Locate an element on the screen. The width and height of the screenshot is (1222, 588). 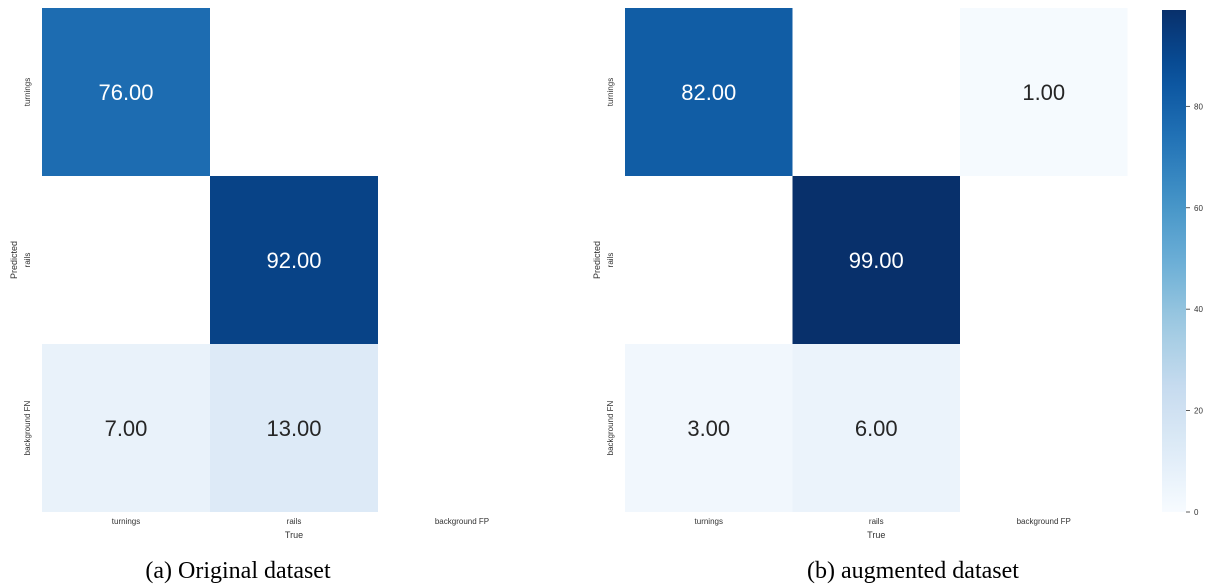
cell-value-label: 76.00 is located at coordinates (125, 92).